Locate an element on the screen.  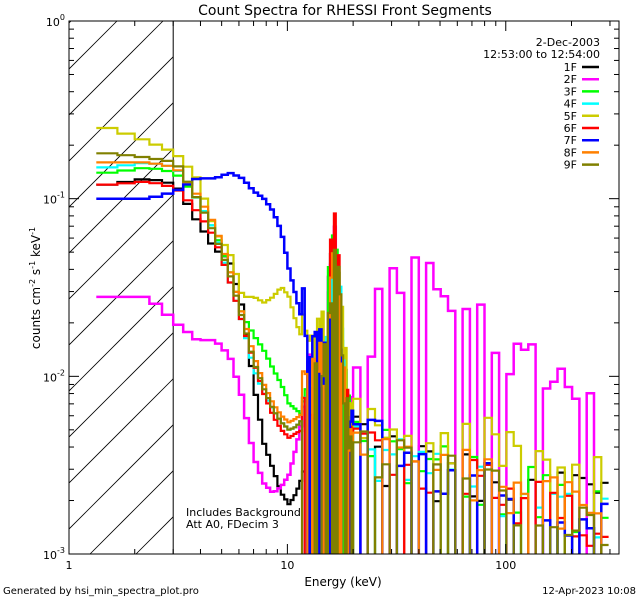
legend-label-3F: 3F is located at coordinates (570, 91).